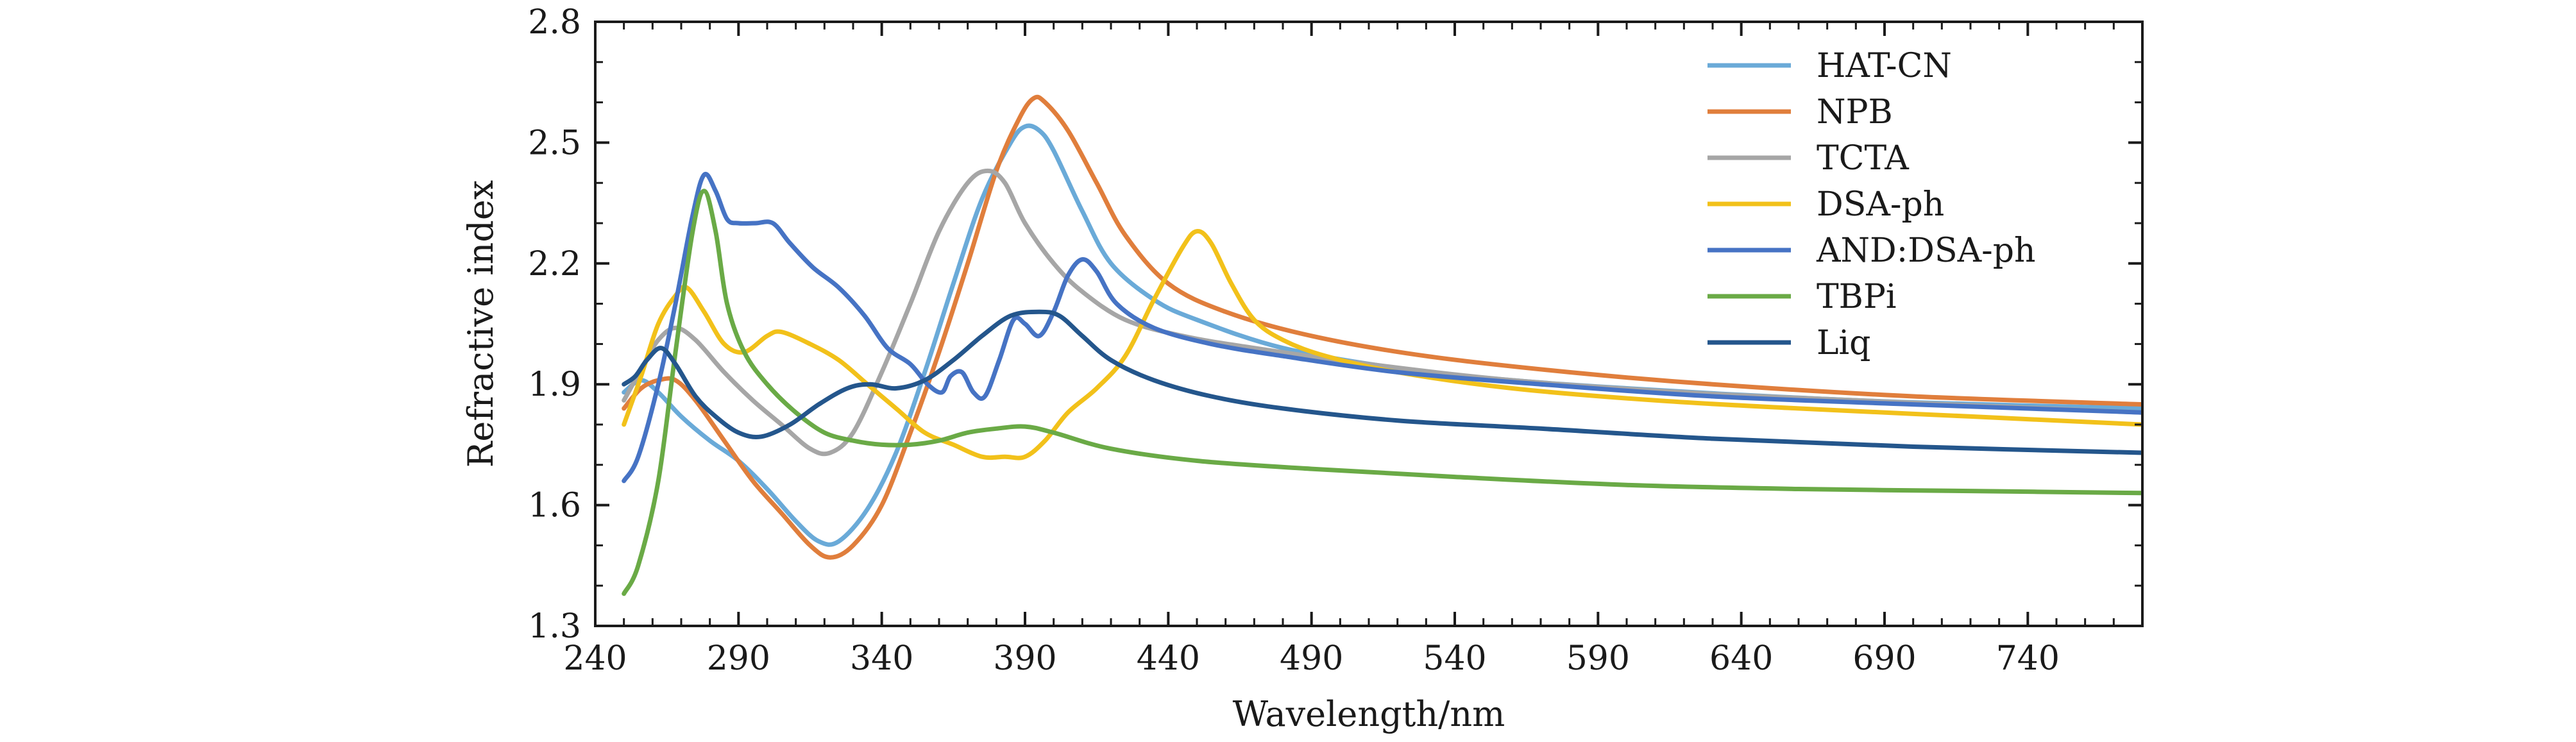 The image size is (2576, 742). What do you see at coordinates (1741, 658) in the screenshot?
I see `x-tick-label: 640` at bounding box center [1741, 658].